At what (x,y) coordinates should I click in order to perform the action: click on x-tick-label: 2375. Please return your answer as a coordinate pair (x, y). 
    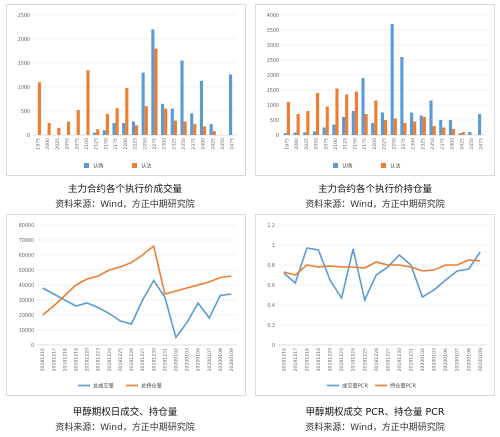
    Looking at the image, I should click on (194, 144).